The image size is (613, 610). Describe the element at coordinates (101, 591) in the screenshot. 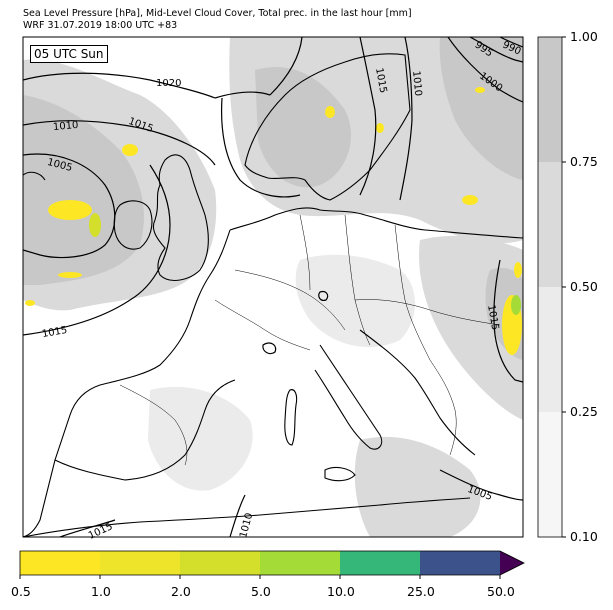

I see `precip-tick-label: 1.0` at that location.